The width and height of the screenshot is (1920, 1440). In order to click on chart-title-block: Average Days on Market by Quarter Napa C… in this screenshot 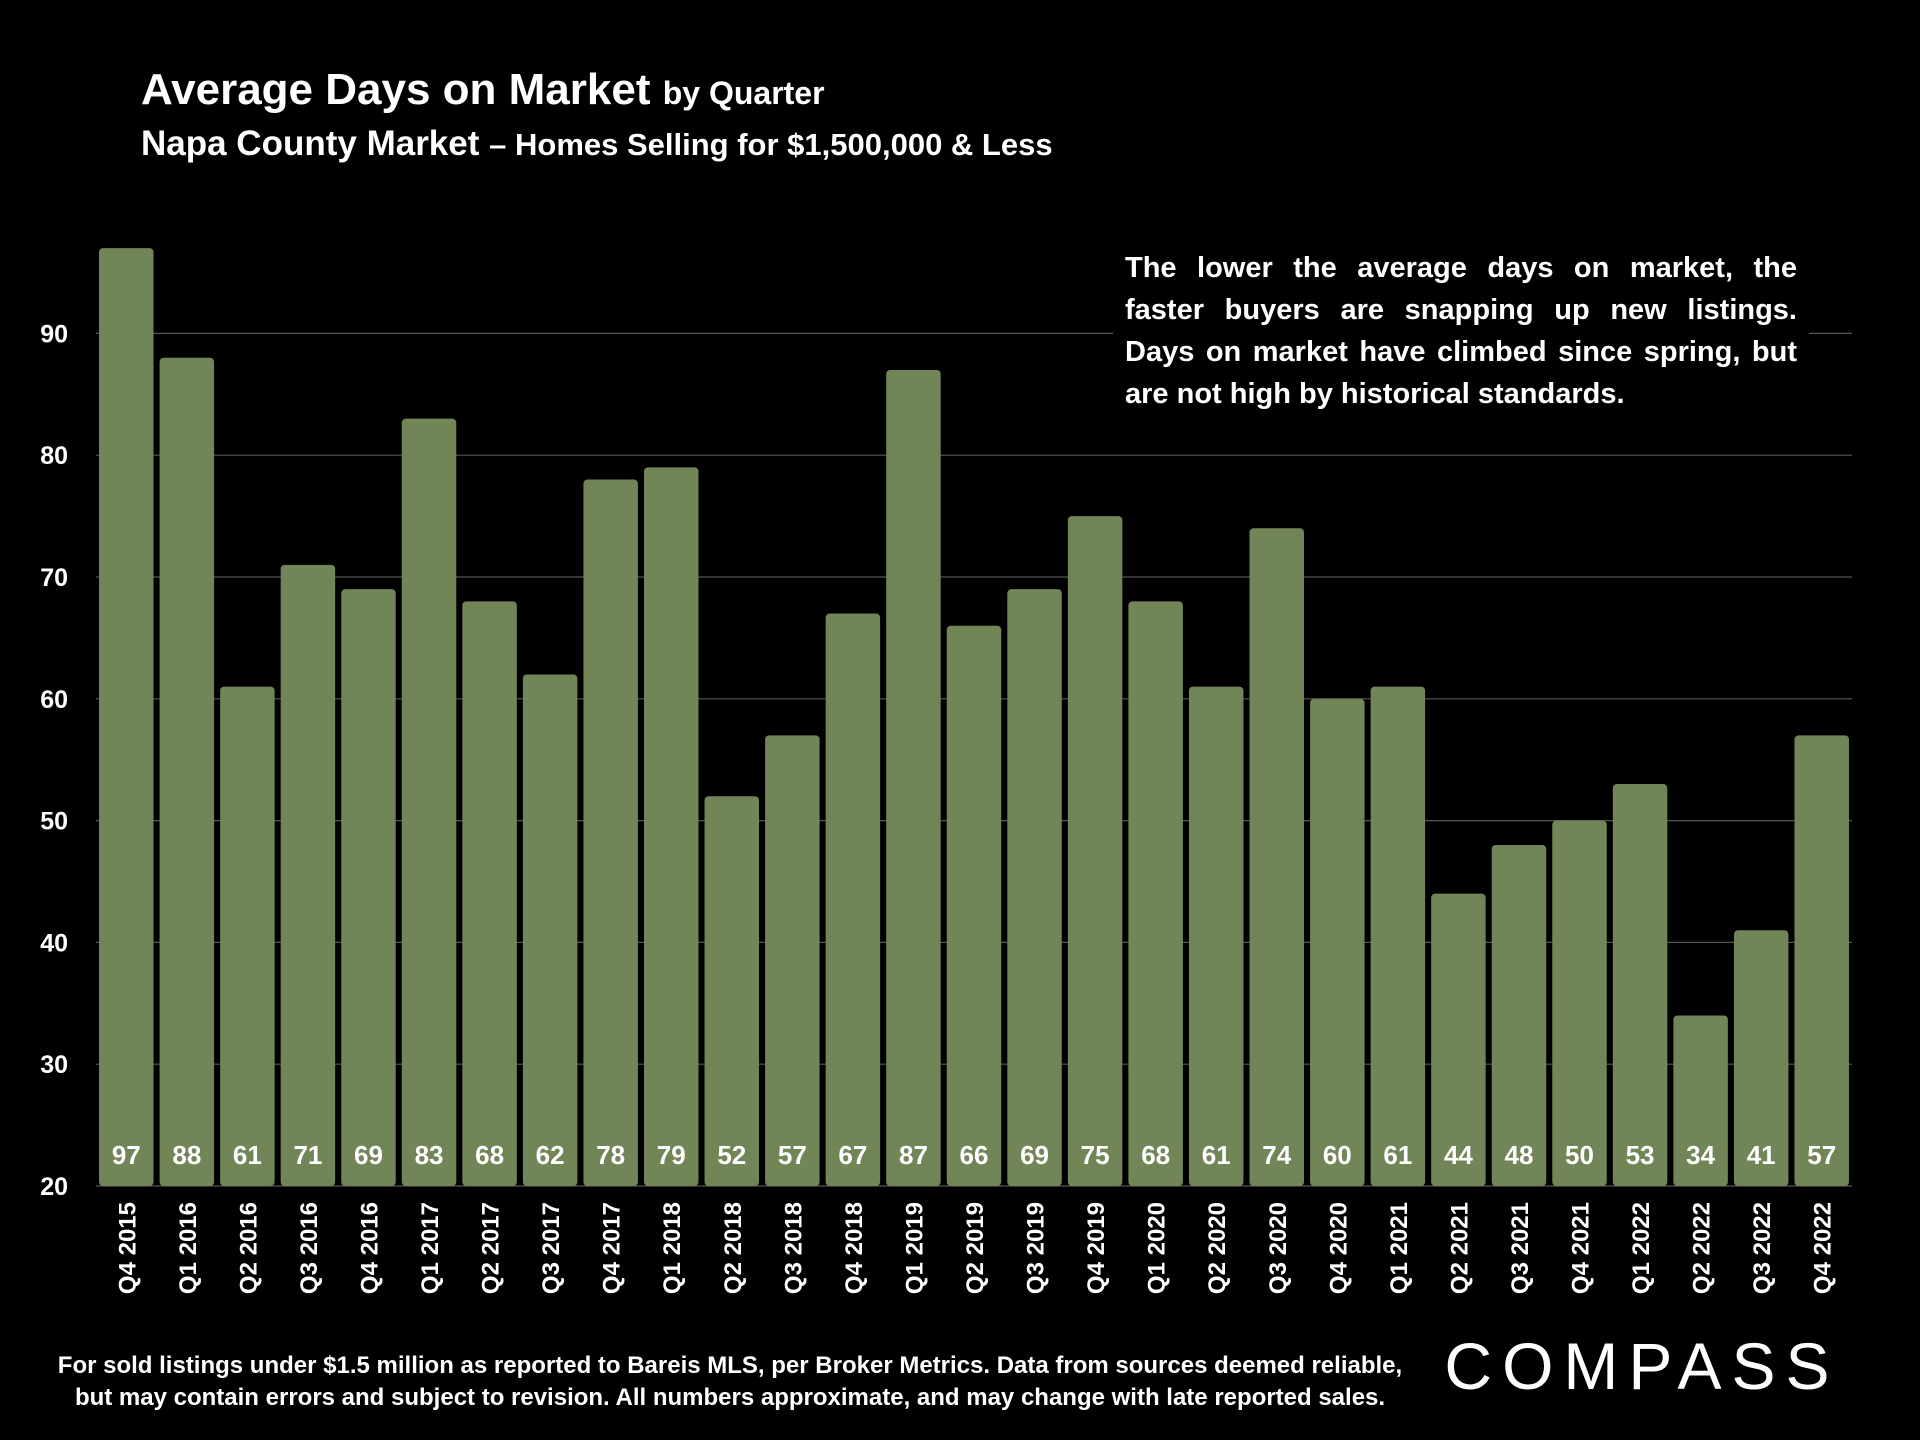, I will do `click(791, 115)`.